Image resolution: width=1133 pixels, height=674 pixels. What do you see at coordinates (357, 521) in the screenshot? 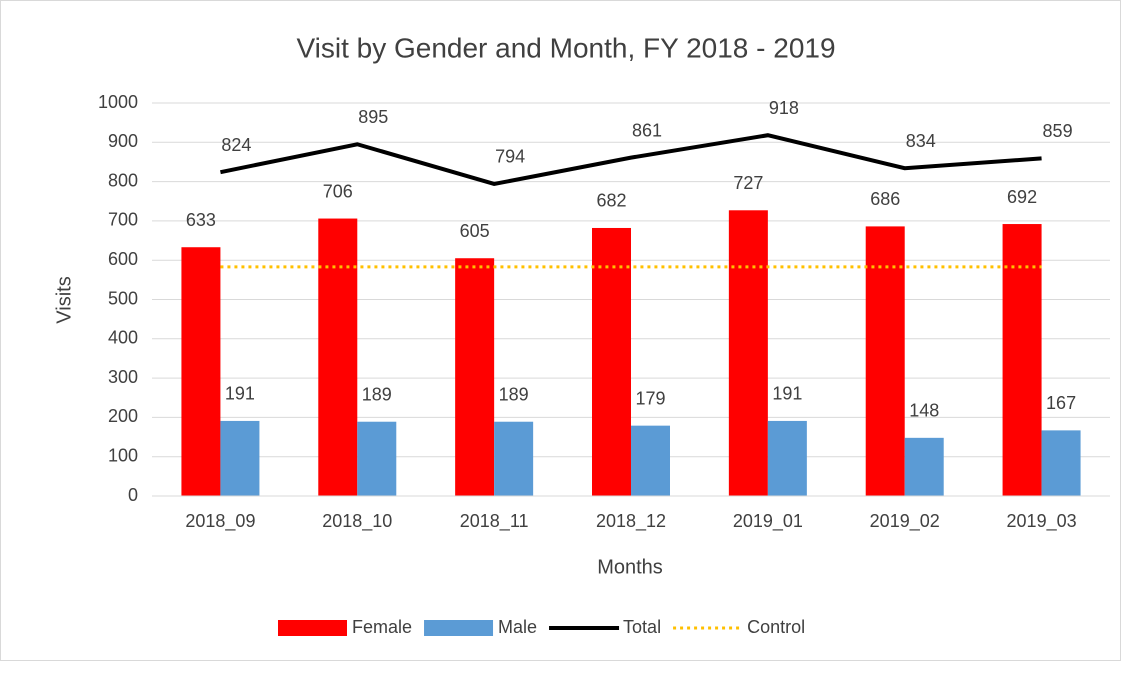
I see `x-tick-label: 2018_10` at bounding box center [357, 521].